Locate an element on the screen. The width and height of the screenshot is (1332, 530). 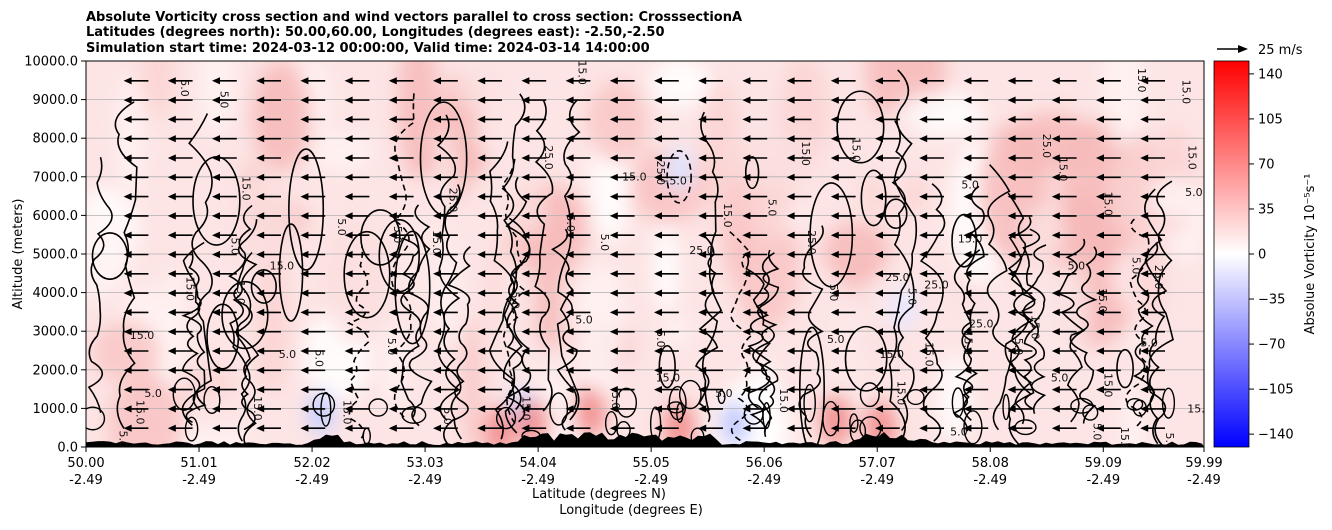
colorbar-label: Absolue Vorticity 10⁻⁵s⁻¹ is located at coordinates (1310, 254).